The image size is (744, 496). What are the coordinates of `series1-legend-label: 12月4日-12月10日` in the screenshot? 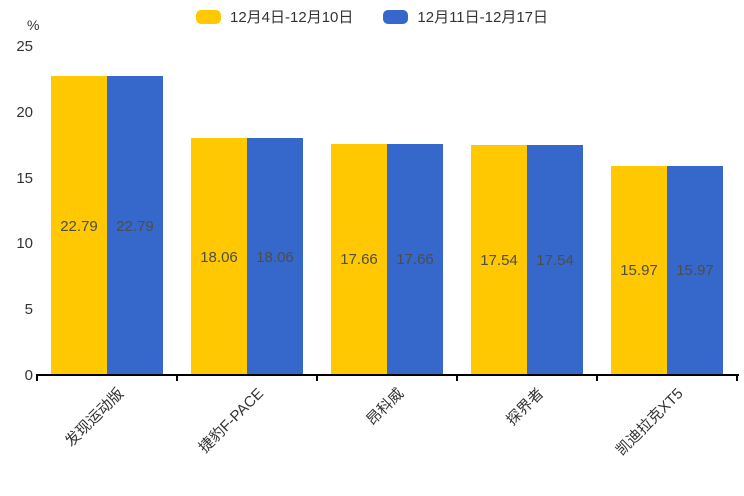 It's located at (291, 17).